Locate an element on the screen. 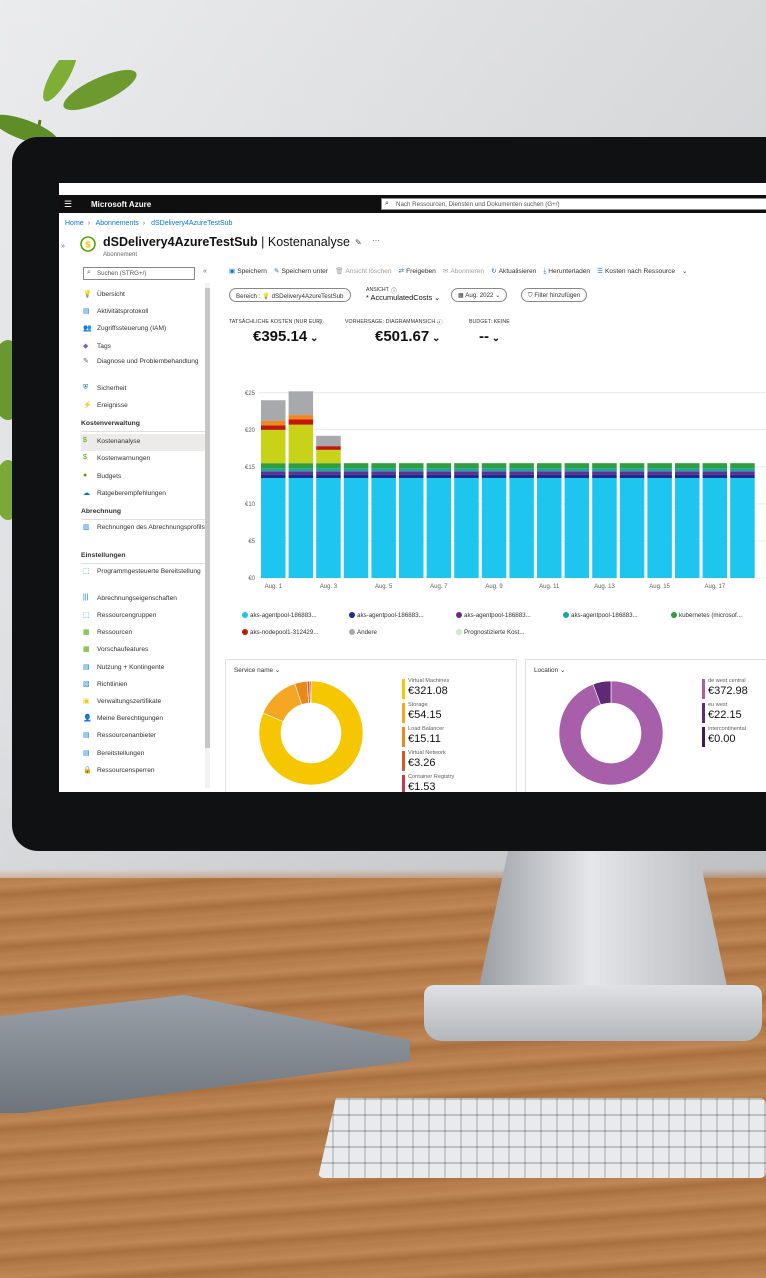 This screenshot has height=1278, width=766. donut-legend-item: Virtual Network €3.26 is located at coordinates (424, 760).